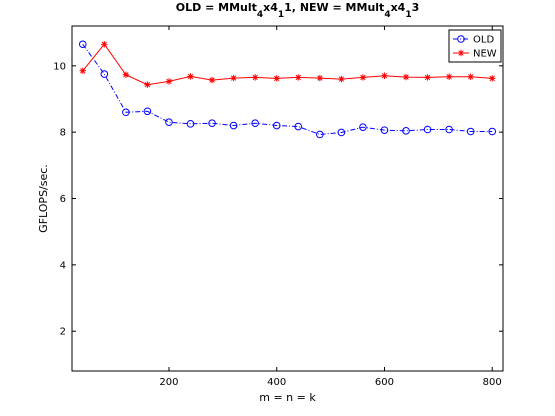 This screenshot has height=416, width=555. Describe the element at coordinates (63, 332) in the screenshot. I see `y-tick-label: 2` at that location.